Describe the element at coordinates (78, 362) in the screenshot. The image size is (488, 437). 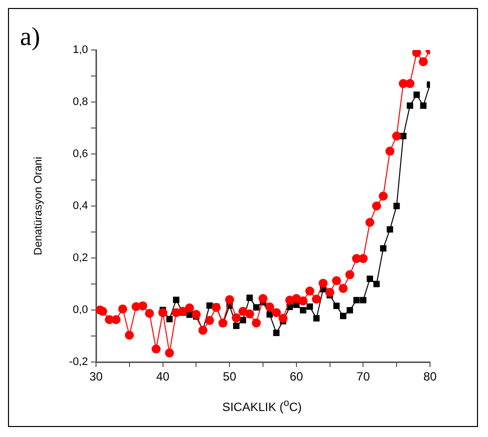
I see `y-tick-label: -0,2` at that location.